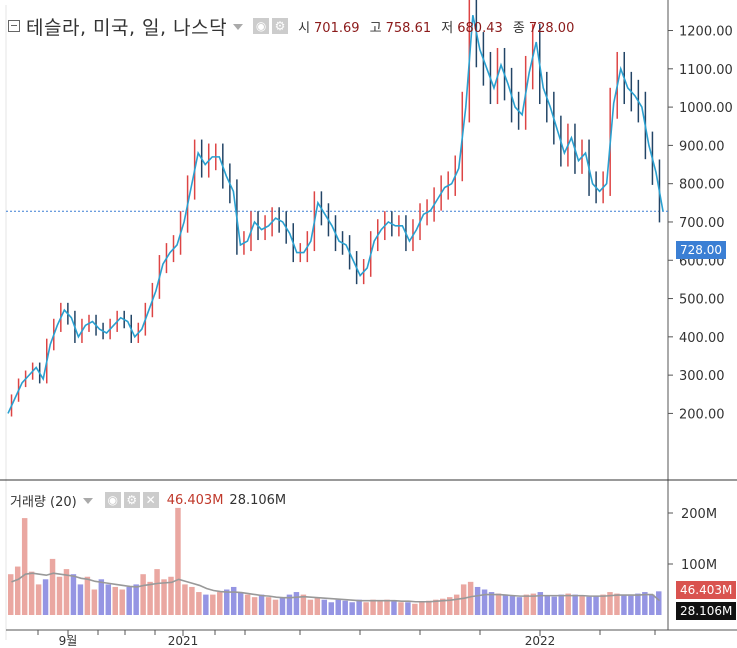 This screenshot has height=648, width=737. What do you see at coordinates (195, 500) in the screenshot?
I see `volume-value: 46.403M` at bounding box center [195, 500].